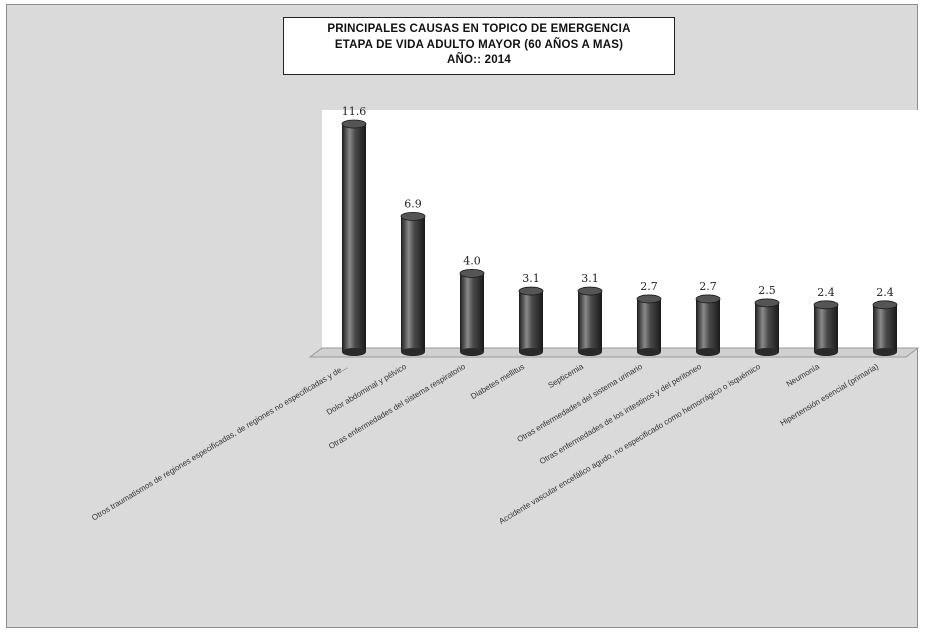 This screenshot has height=635, width=928. Describe the element at coordinates (354, 111) in the screenshot. I see `data-label-1: 11.6` at that location.